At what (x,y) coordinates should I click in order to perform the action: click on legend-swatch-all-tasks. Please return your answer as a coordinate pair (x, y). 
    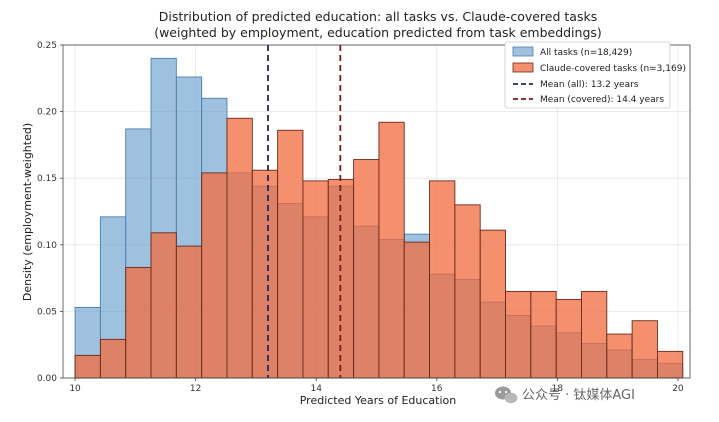
    Looking at the image, I should click on (523, 51).